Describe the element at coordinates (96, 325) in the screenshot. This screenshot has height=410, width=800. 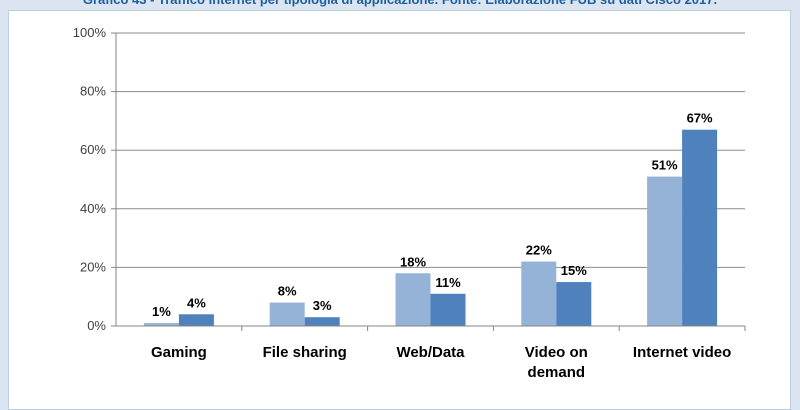
I see `y-tick-label: 0%` at that location.